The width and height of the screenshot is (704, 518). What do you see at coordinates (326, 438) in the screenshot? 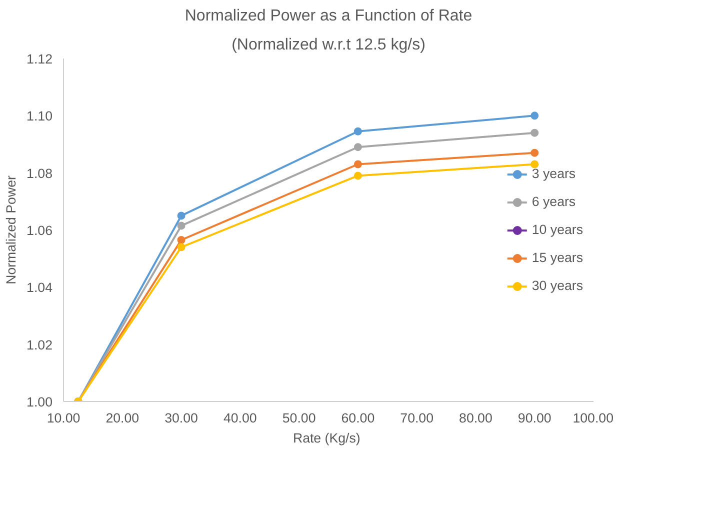
I see `x-axis-title: Rate (Kg/s)` at bounding box center [326, 438].